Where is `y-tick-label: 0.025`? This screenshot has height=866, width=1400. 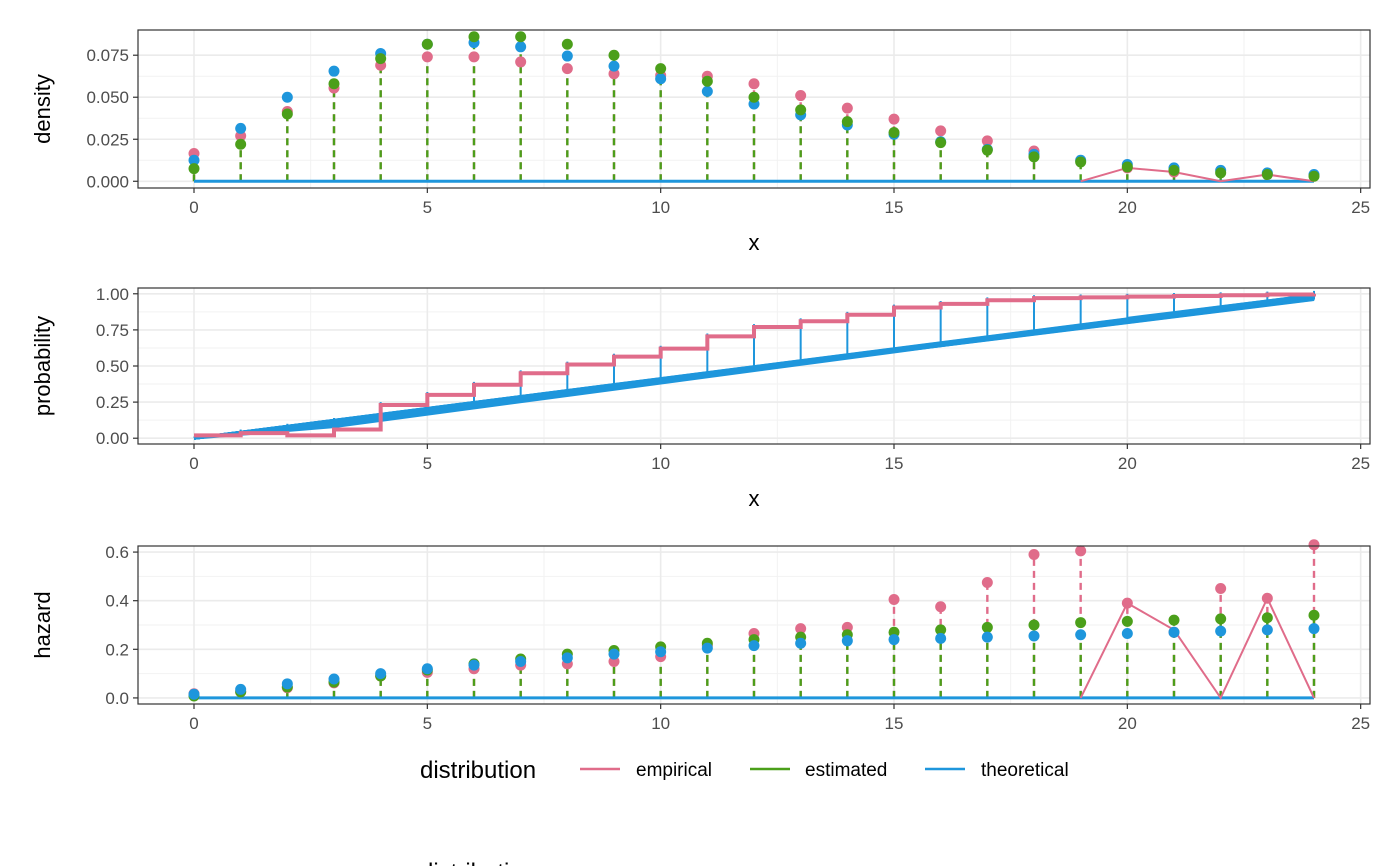 y-tick-label: 0.025 is located at coordinates (107, 139).